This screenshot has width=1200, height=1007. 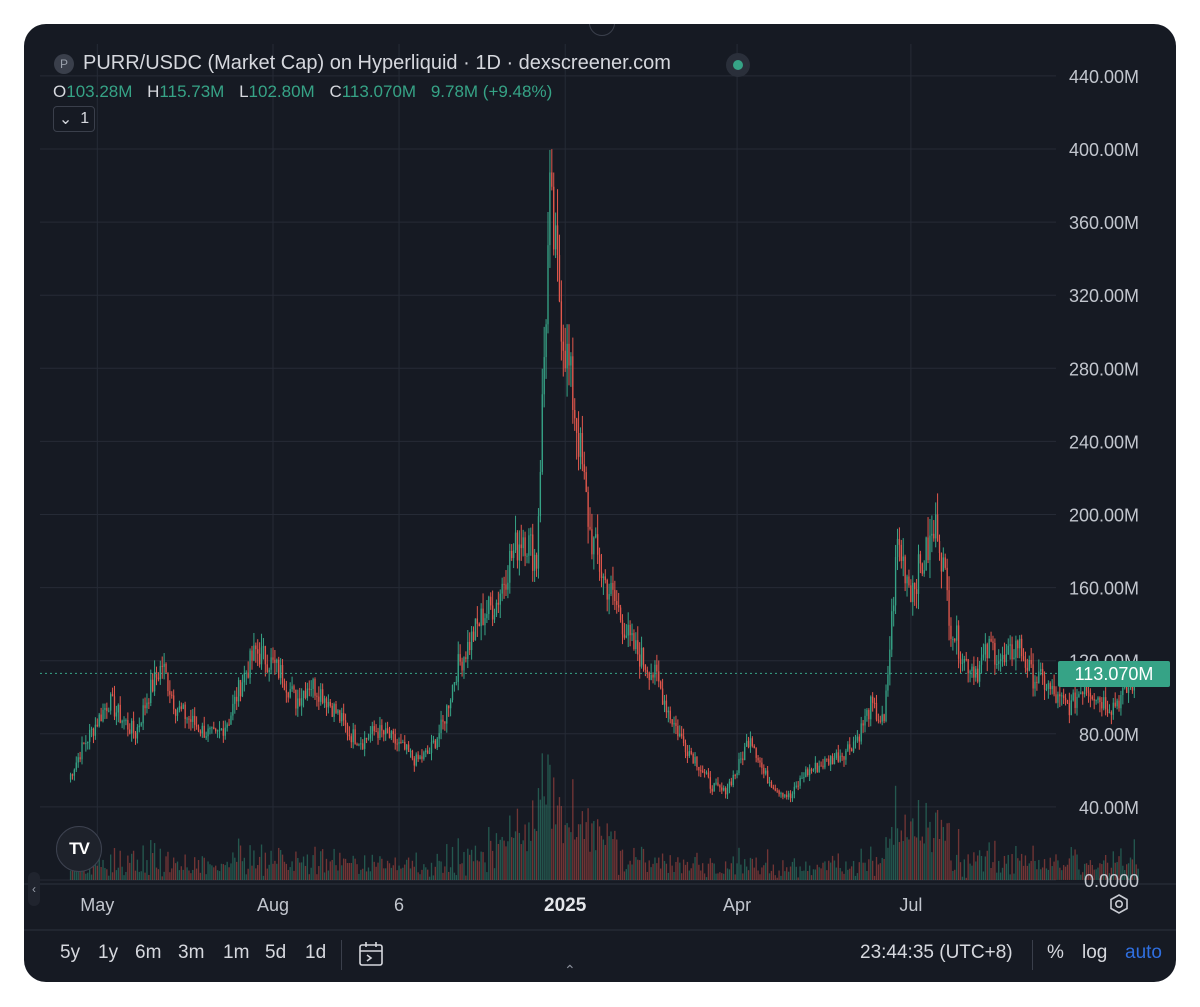 What do you see at coordinates (1055, 952) in the screenshot?
I see `percent-scale-button: %` at bounding box center [1055, 952].